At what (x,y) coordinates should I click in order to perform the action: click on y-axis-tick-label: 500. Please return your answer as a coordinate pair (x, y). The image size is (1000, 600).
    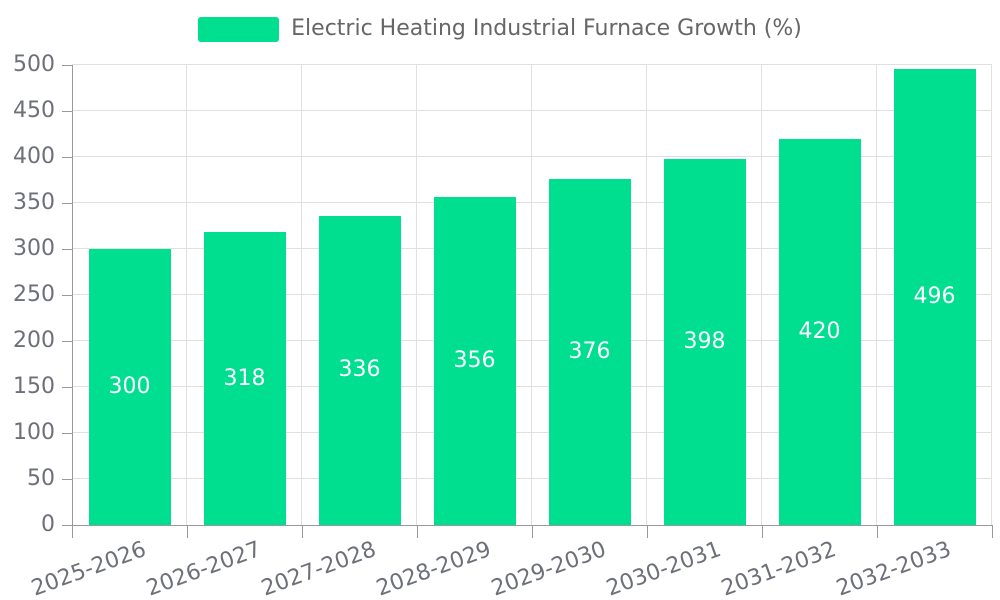
    Looking at the image, I should click on (34, 64).